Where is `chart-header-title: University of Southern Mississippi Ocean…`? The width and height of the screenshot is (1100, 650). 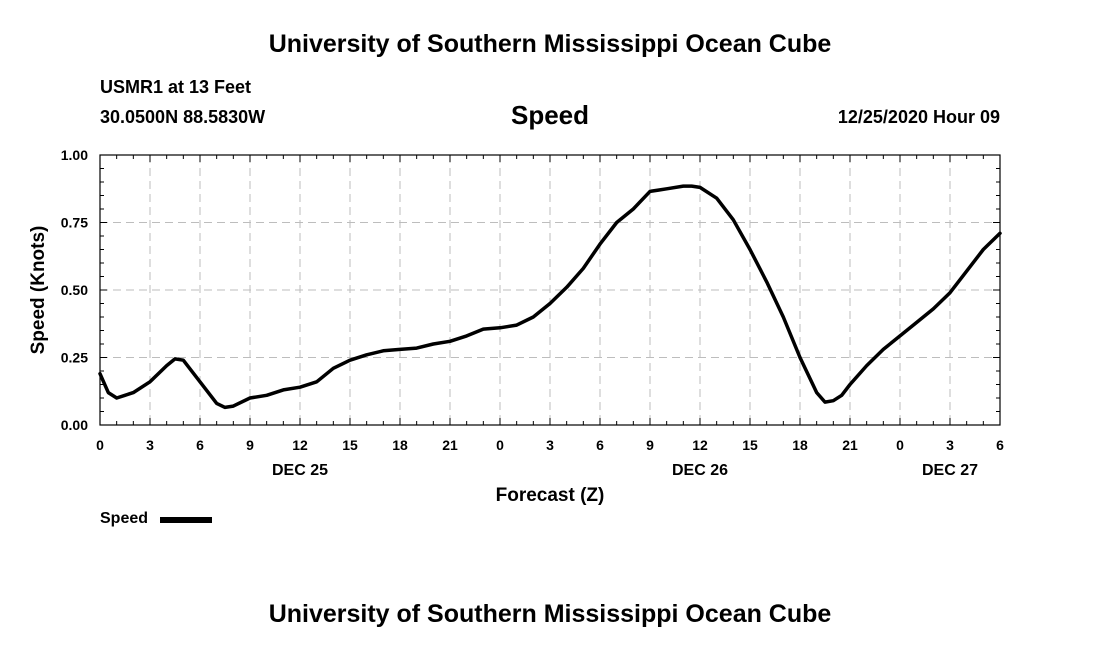
chart-header-title: University of Southern Mississippi Ocean… is located at coordinates (550, 44).